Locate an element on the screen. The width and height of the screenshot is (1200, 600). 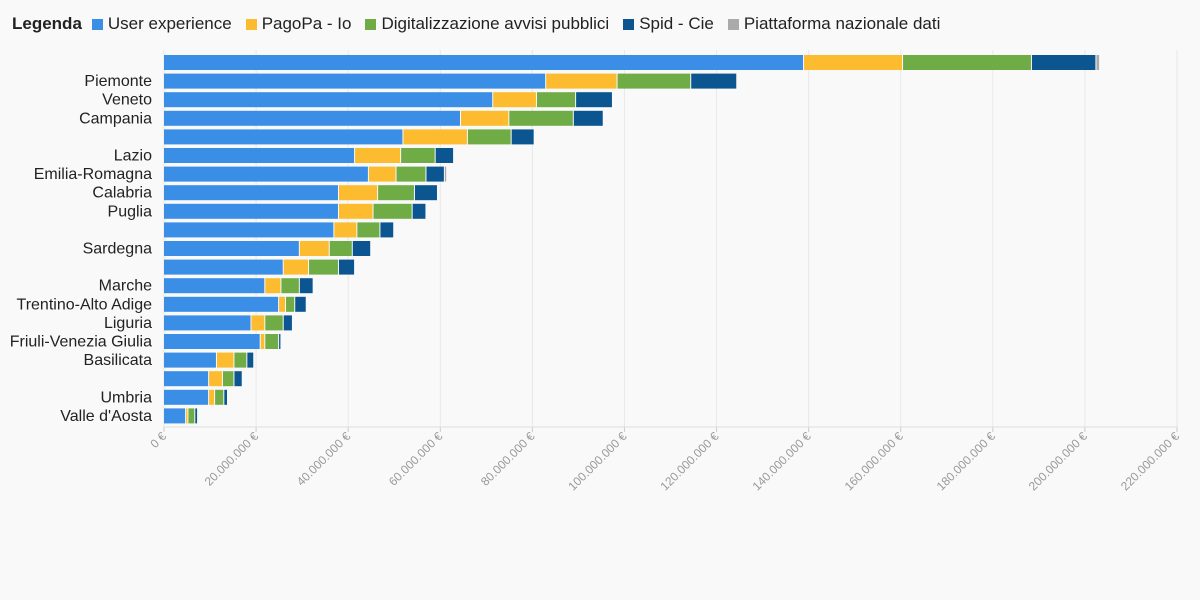
category-label: Sardegna is located at coordinates (117, 249).